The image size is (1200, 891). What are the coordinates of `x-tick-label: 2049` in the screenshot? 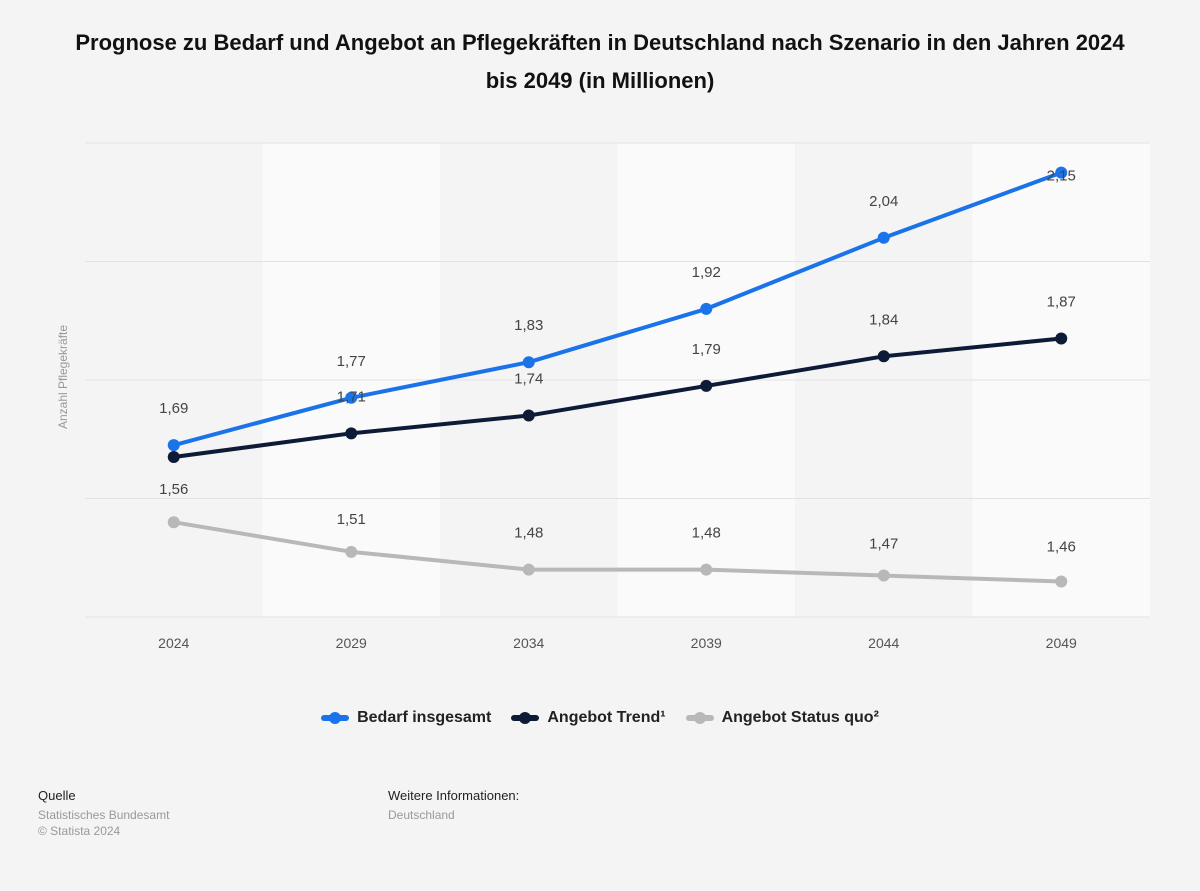 It's located at (1061, 643).